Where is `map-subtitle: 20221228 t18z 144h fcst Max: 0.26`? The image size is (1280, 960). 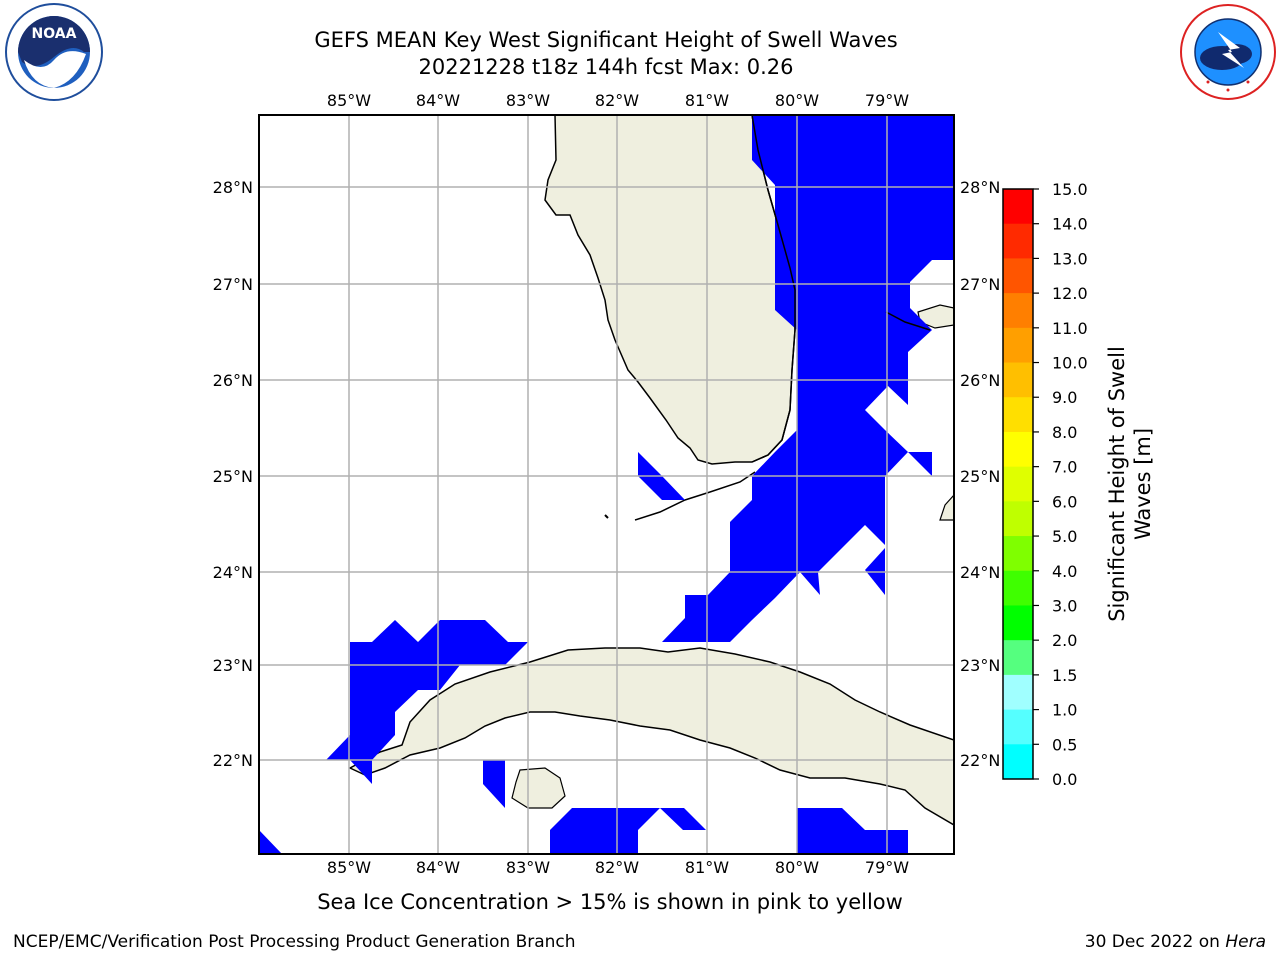 map-subtitle: 20221228 t18z 144h fcst Max: 0.26 is located at coordinates (606, 67).